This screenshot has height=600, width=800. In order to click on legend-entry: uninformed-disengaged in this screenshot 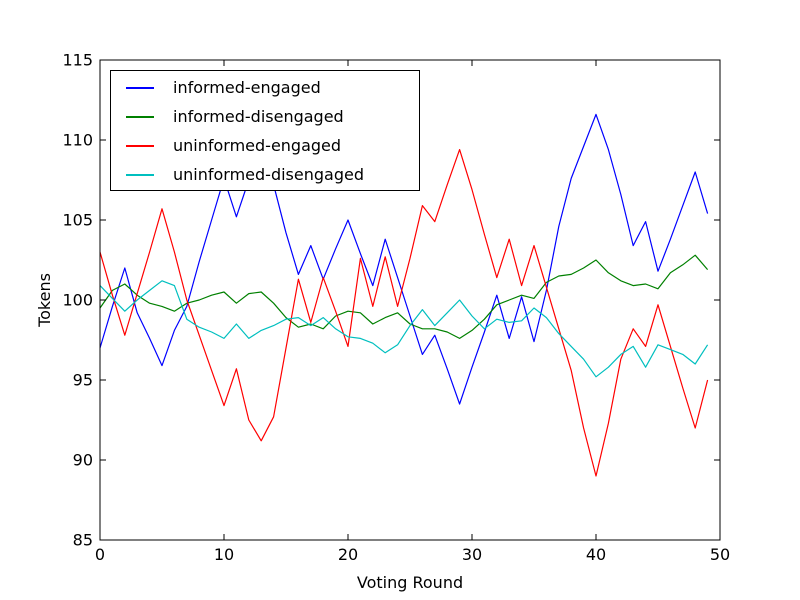, I will do `click(265, 174)`.